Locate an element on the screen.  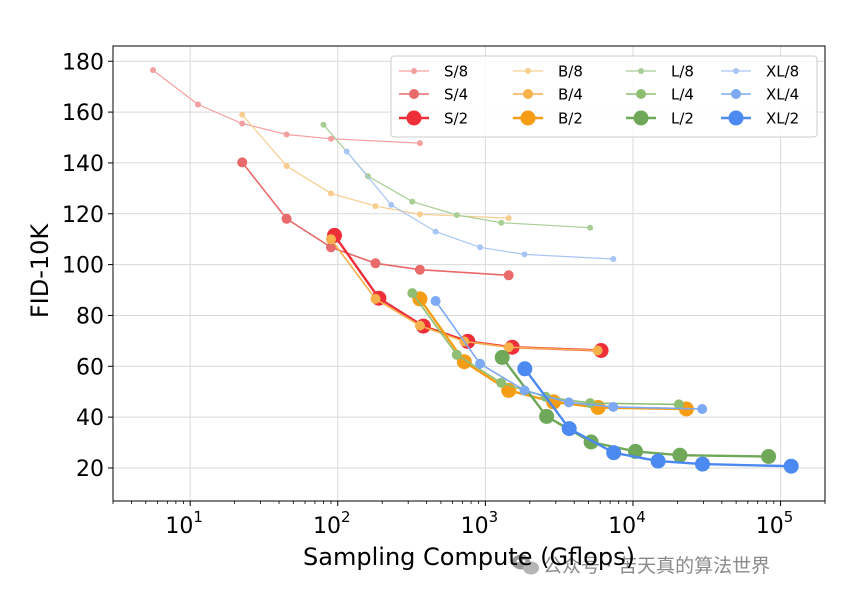
legend-item-S-8: S/8 is located at coordinates (433, 72).